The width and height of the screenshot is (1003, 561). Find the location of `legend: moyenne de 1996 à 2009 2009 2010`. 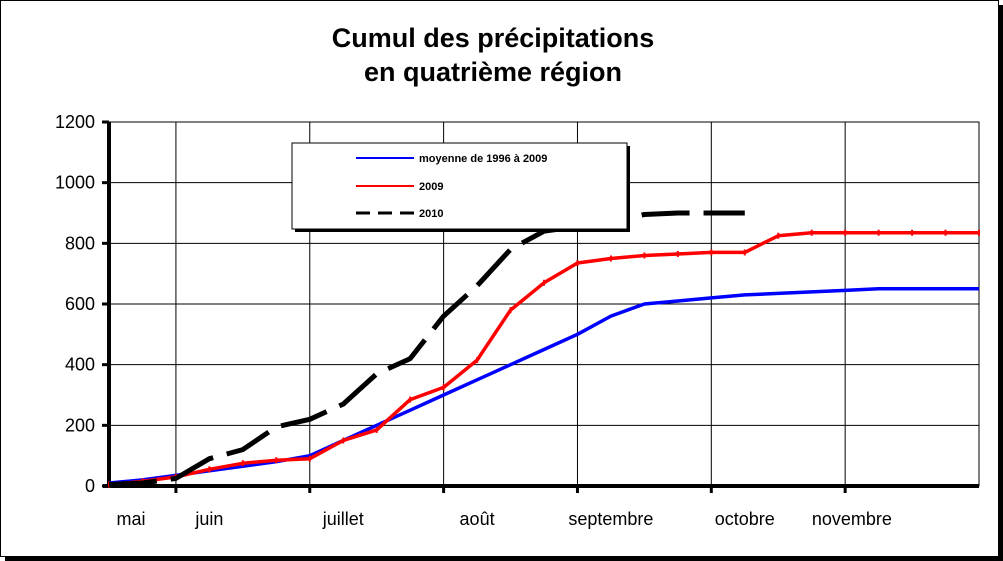

legend: moyenne de 1996 à 2009 2009 2010 is located at coordinates (460, 187).